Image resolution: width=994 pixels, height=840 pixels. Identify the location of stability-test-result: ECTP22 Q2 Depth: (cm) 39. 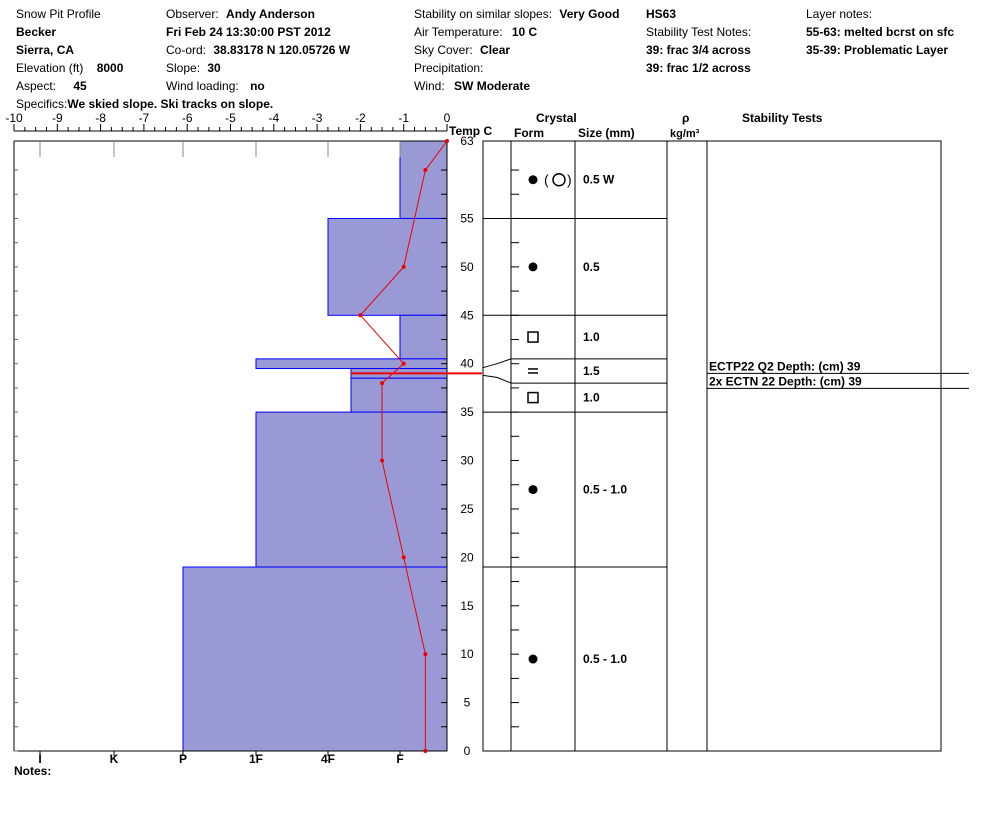
(785, 366).